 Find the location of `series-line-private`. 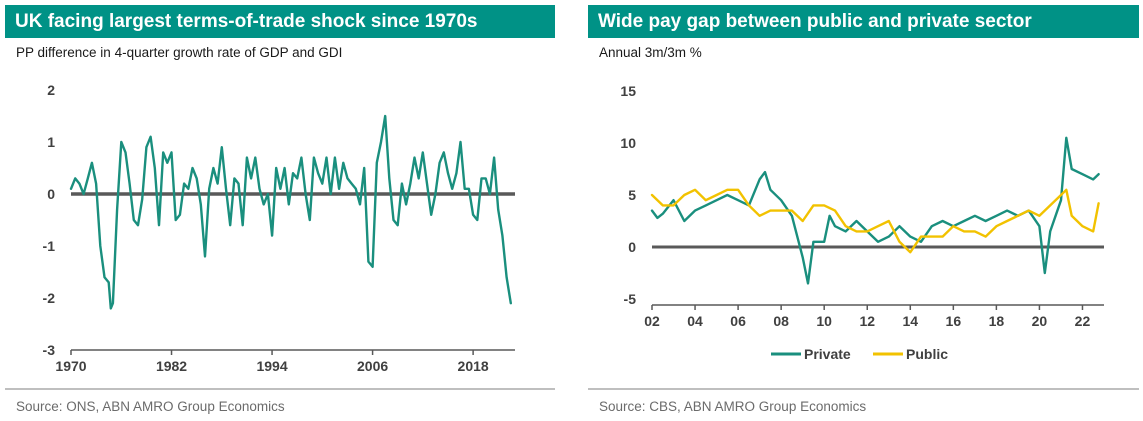

series-line-private is located at coordinates (875, 210).